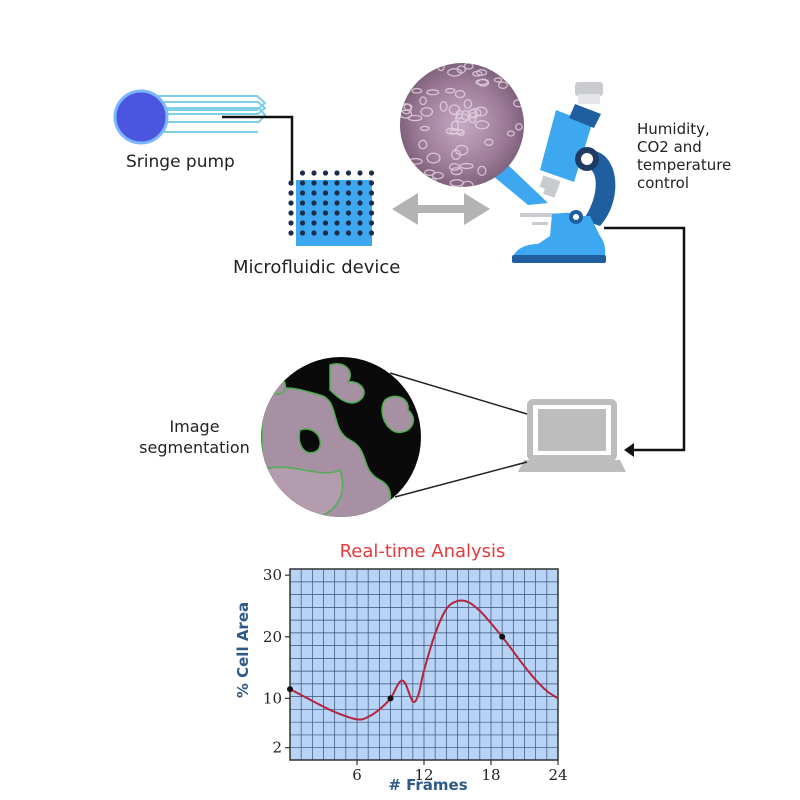 This screenshot has height=800, width=800. Describe the element at coordinates (203, 137) in the screenshot. I see `syringe-pump-icon` at that location.